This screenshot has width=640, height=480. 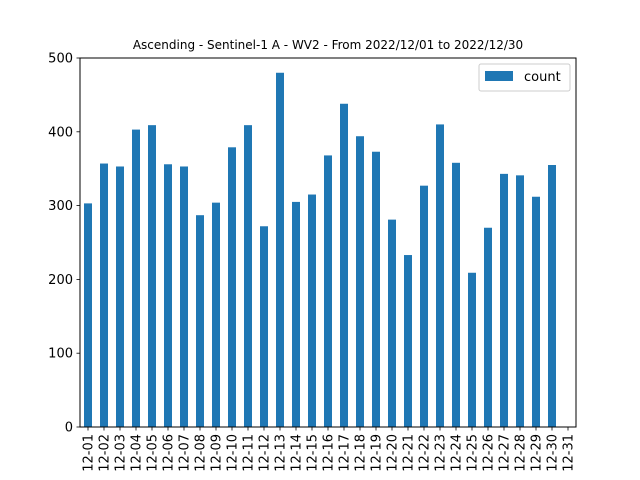 I want to click on x-tick-label: 12-27, so click(x=505, y=453).